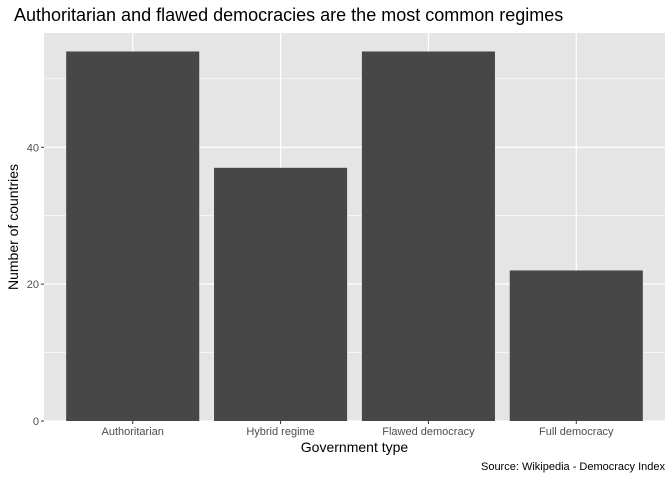 The width and height of the screenshot is (672, 480). I want to click on chart-caption: Source: Wikipedia - Democracy Index, so click(573, 467).